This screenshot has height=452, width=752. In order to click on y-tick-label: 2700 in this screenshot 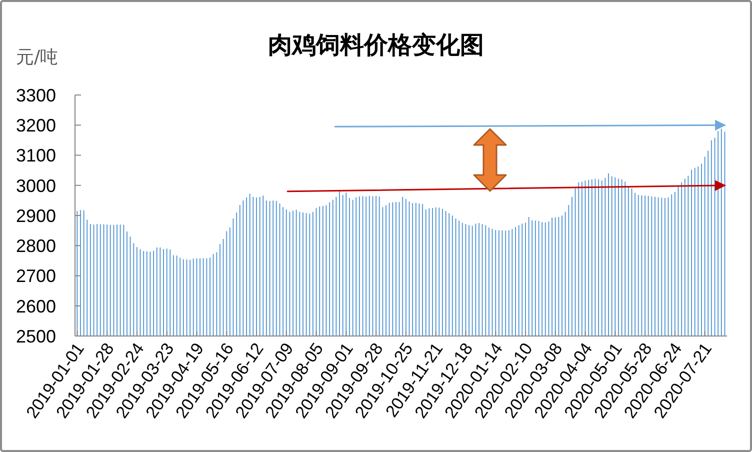, I will do `click(36, 276)`.